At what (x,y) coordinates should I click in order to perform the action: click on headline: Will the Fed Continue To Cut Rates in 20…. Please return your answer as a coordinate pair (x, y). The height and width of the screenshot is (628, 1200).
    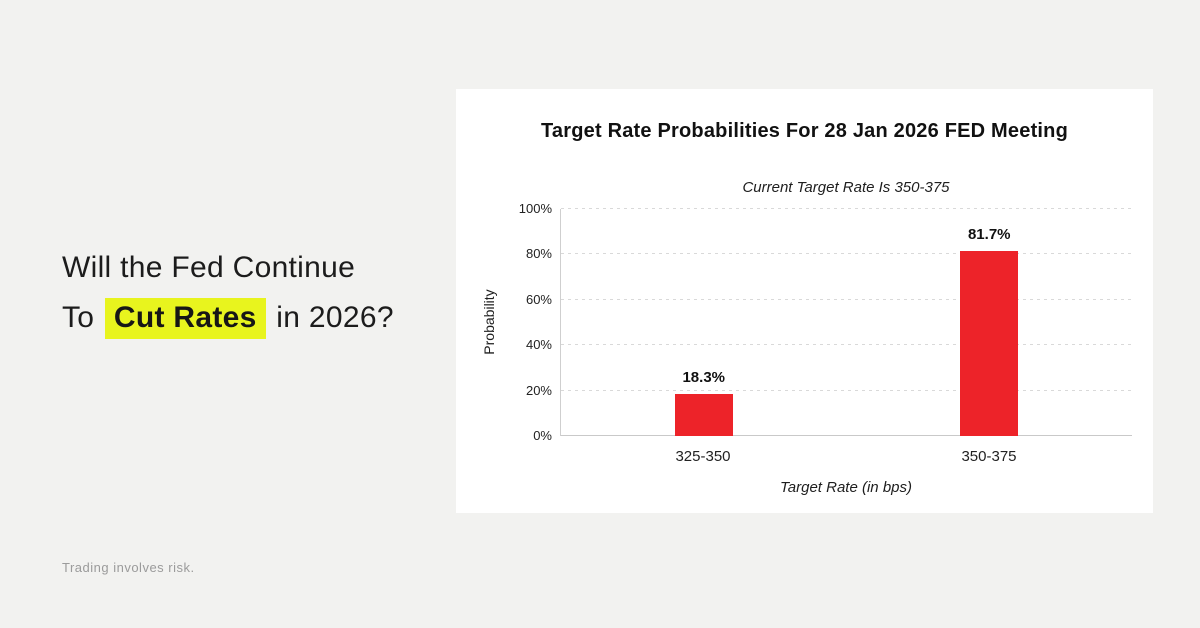
    Looking at the image, I should click on (228, 293).